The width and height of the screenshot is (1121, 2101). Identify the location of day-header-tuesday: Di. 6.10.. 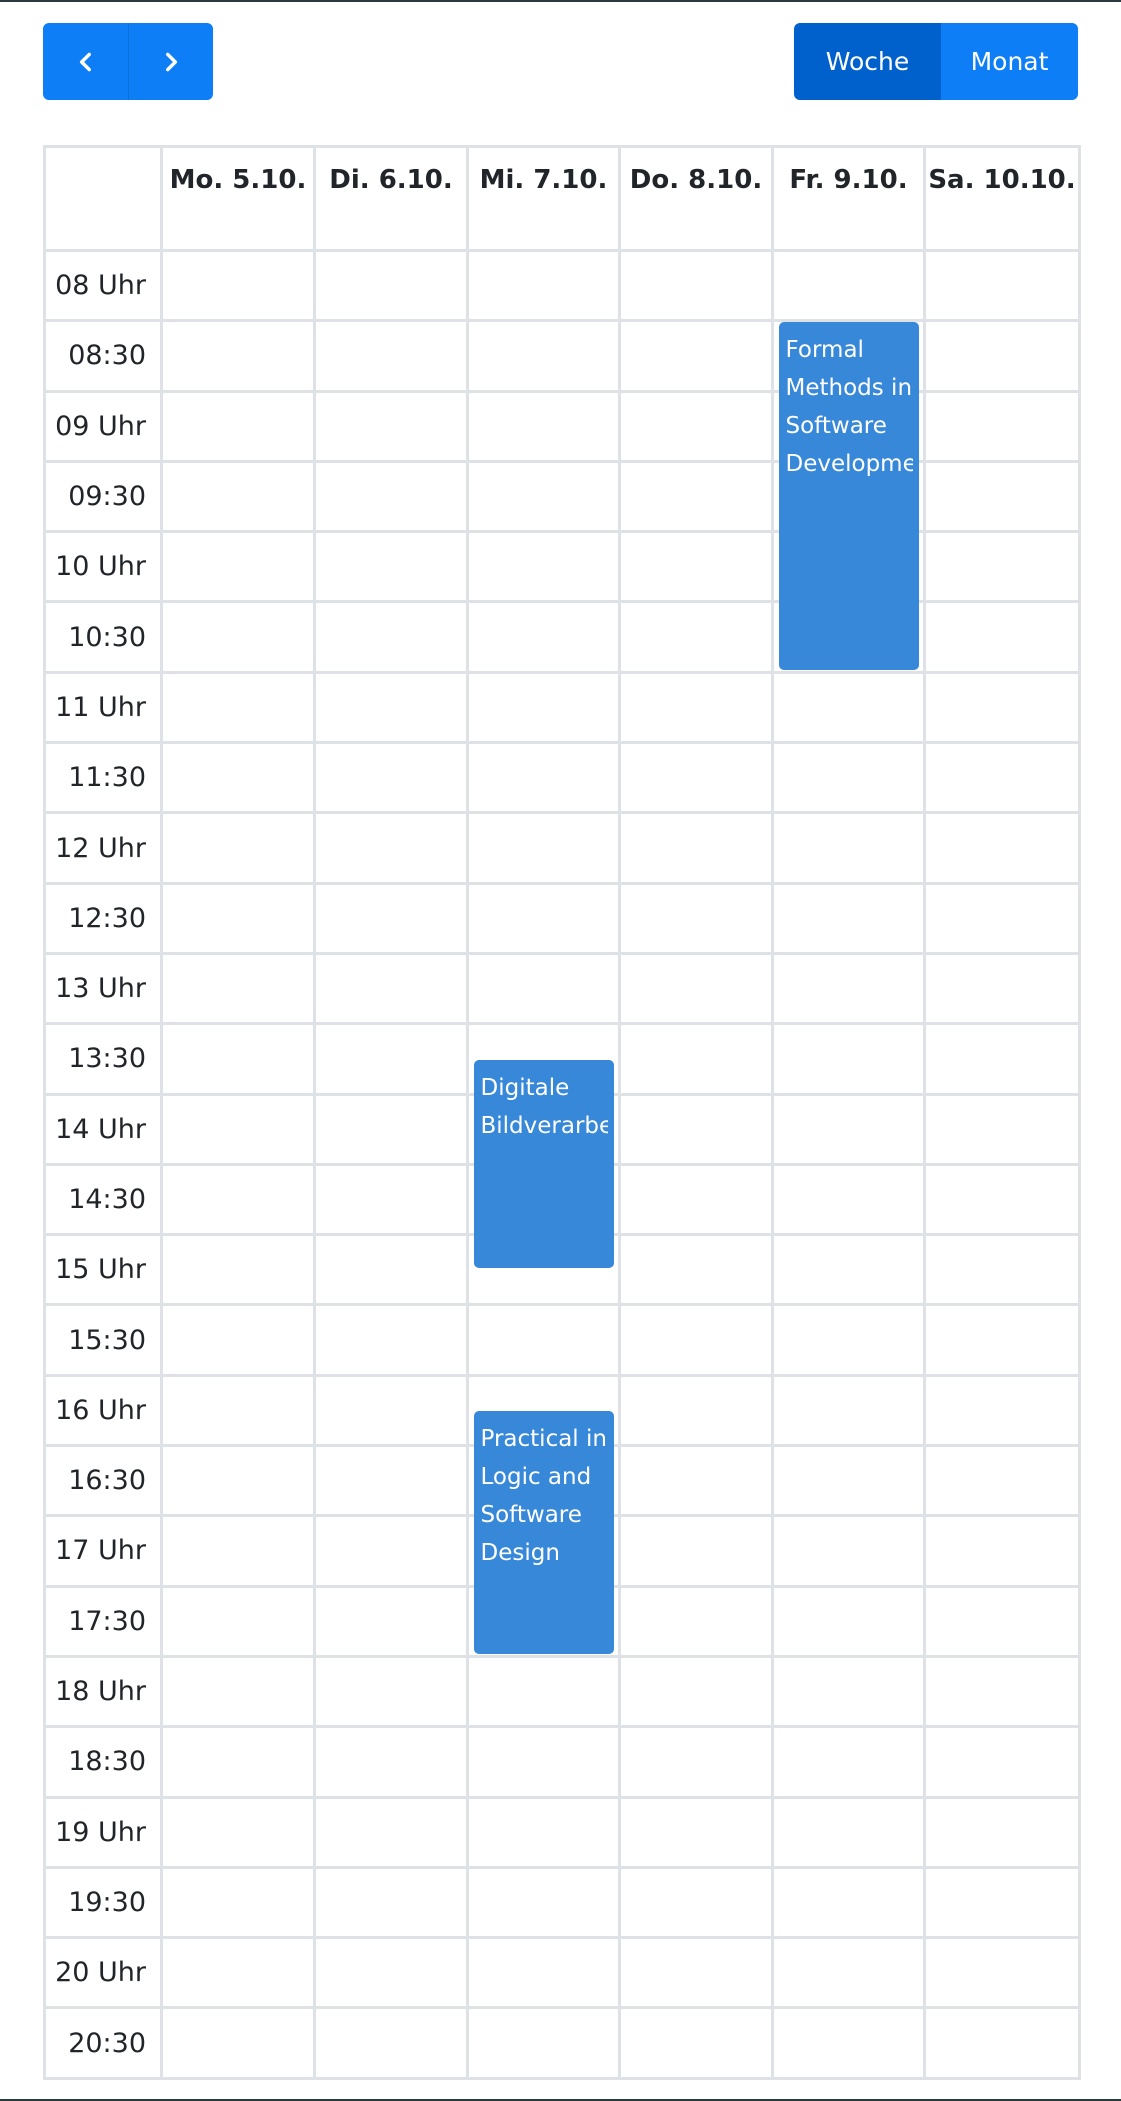
(391, 198).